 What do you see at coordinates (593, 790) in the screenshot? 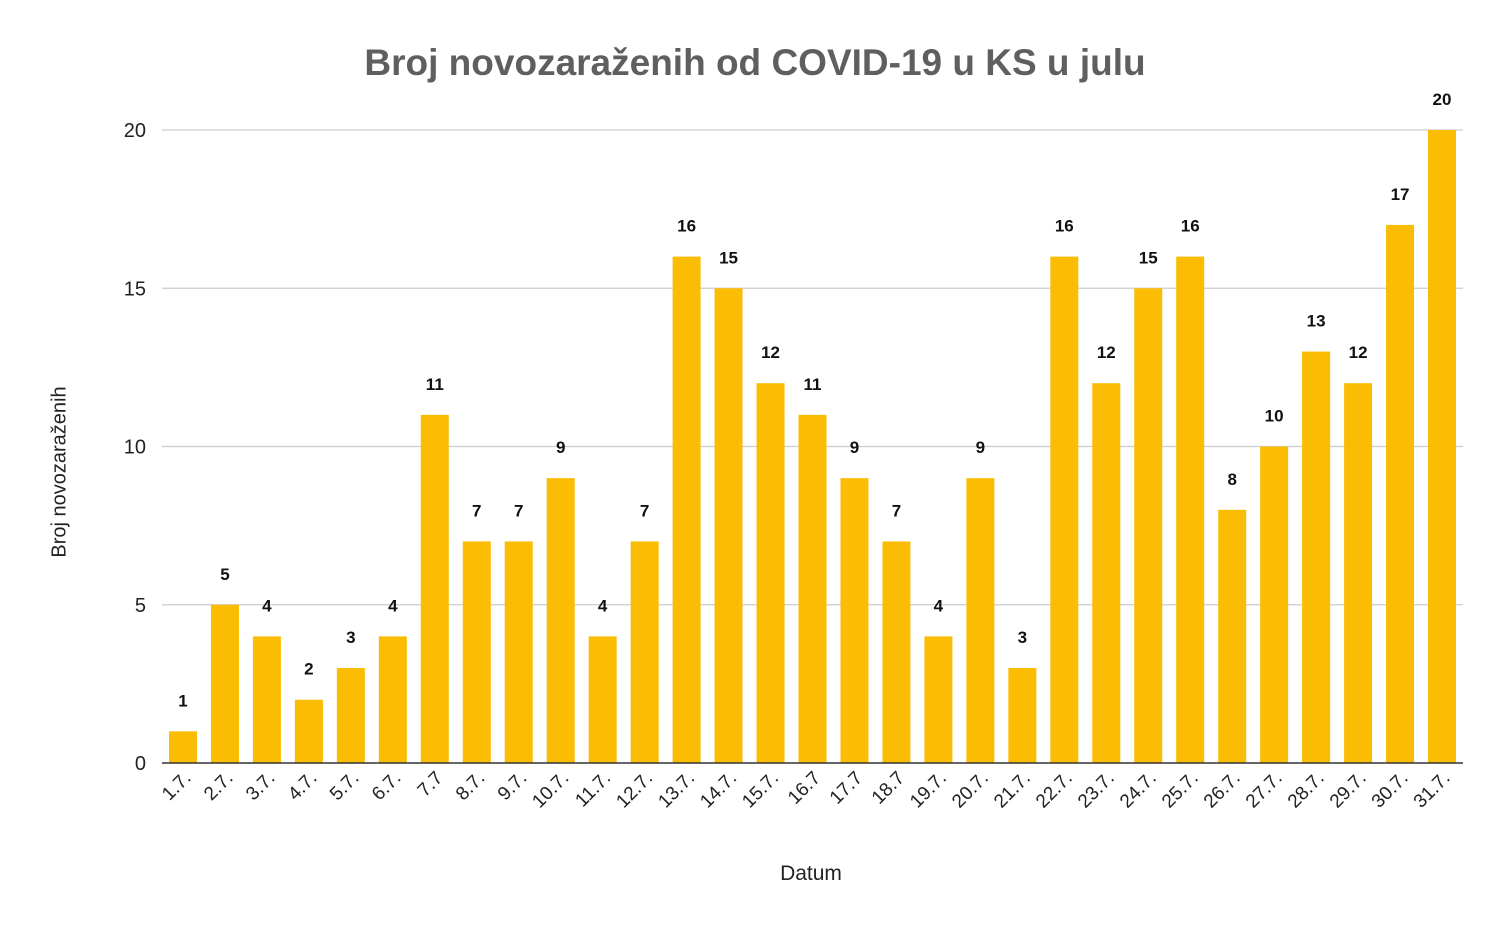
I see `x-tick-label: 11.7.` at bounding box center [593, 790].